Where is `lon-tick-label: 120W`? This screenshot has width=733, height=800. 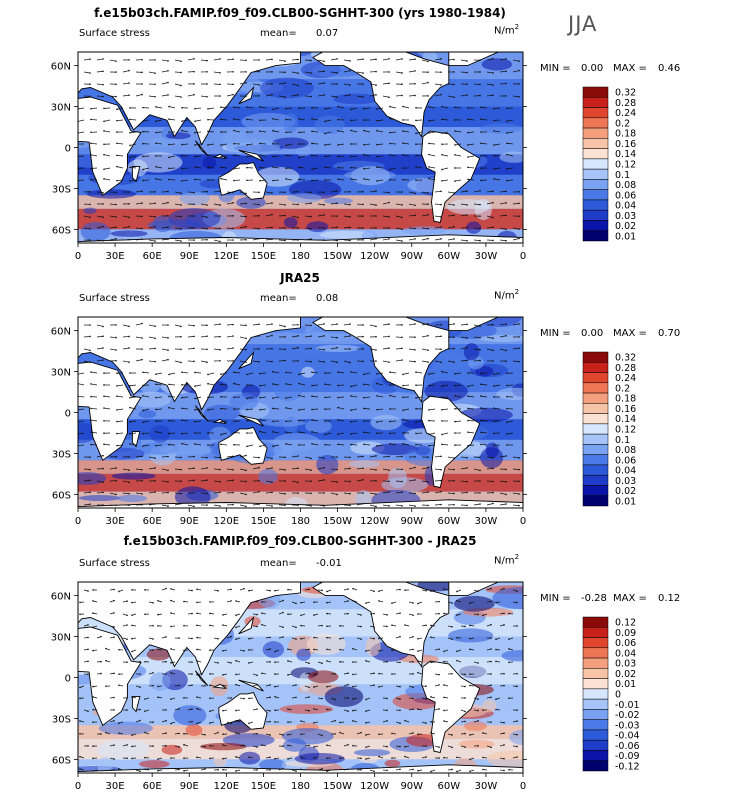
lon-tick-label: 120W is located at coordinates (374, 521).